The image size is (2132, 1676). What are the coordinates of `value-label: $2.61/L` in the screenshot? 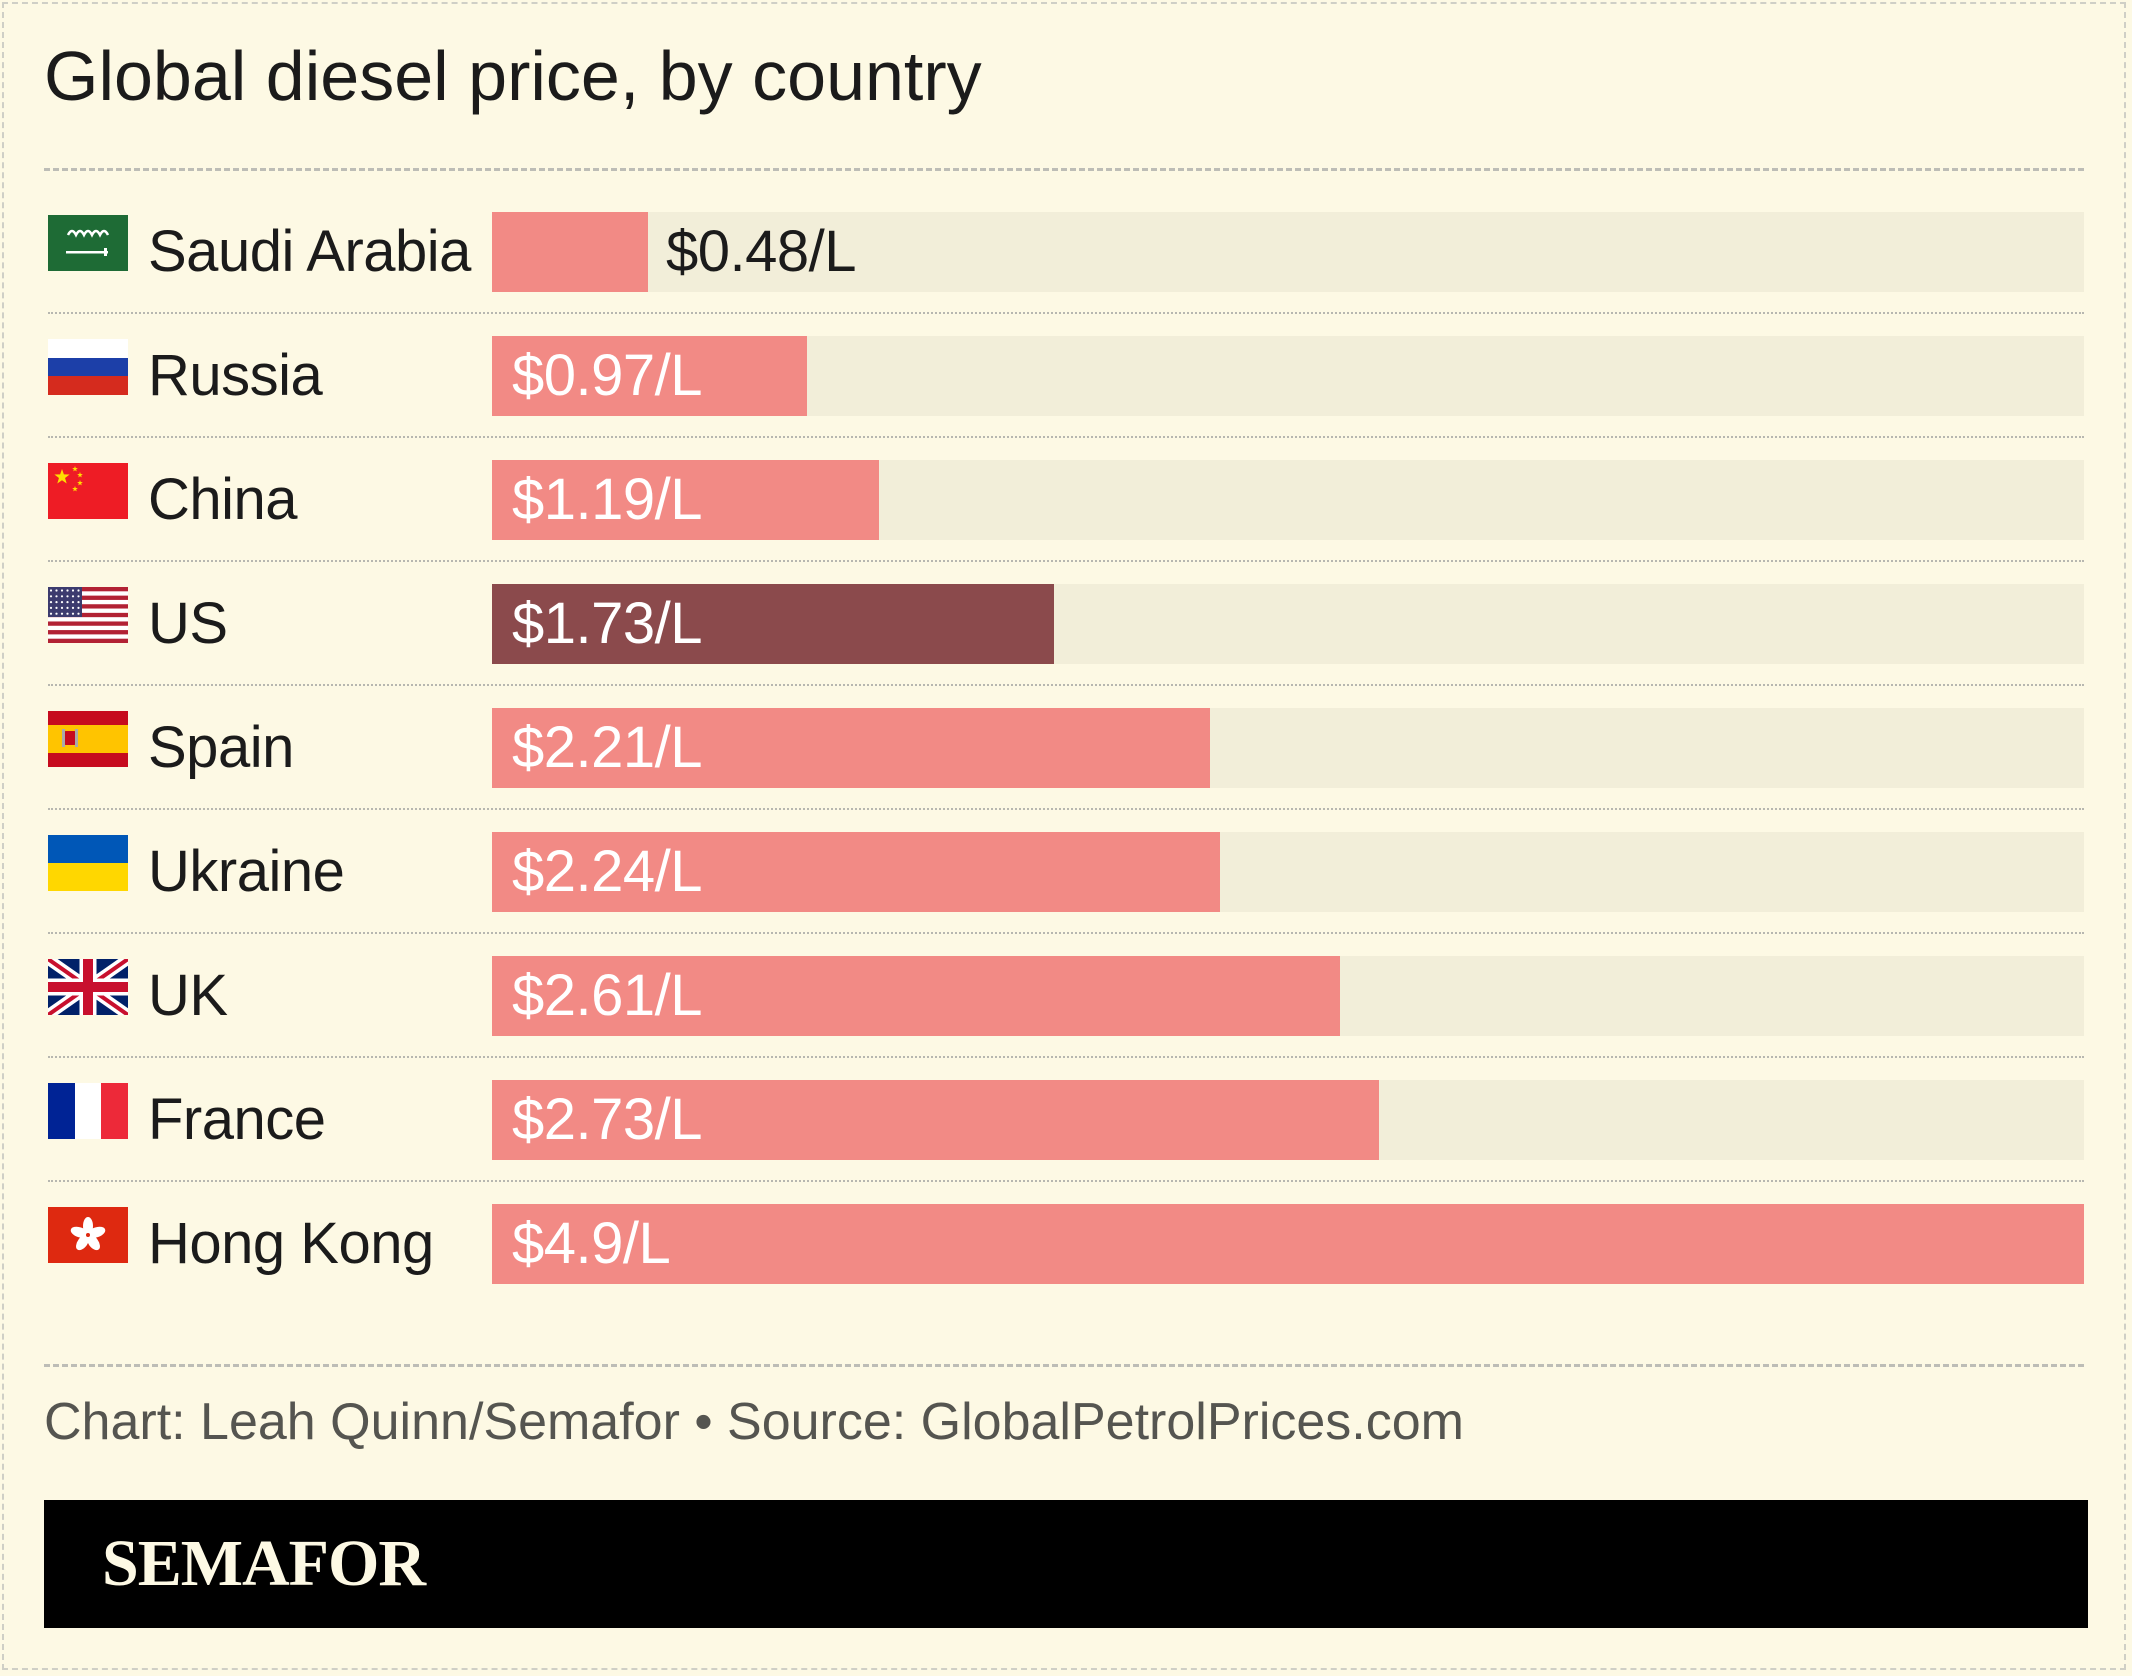 It's located at (607, 995).